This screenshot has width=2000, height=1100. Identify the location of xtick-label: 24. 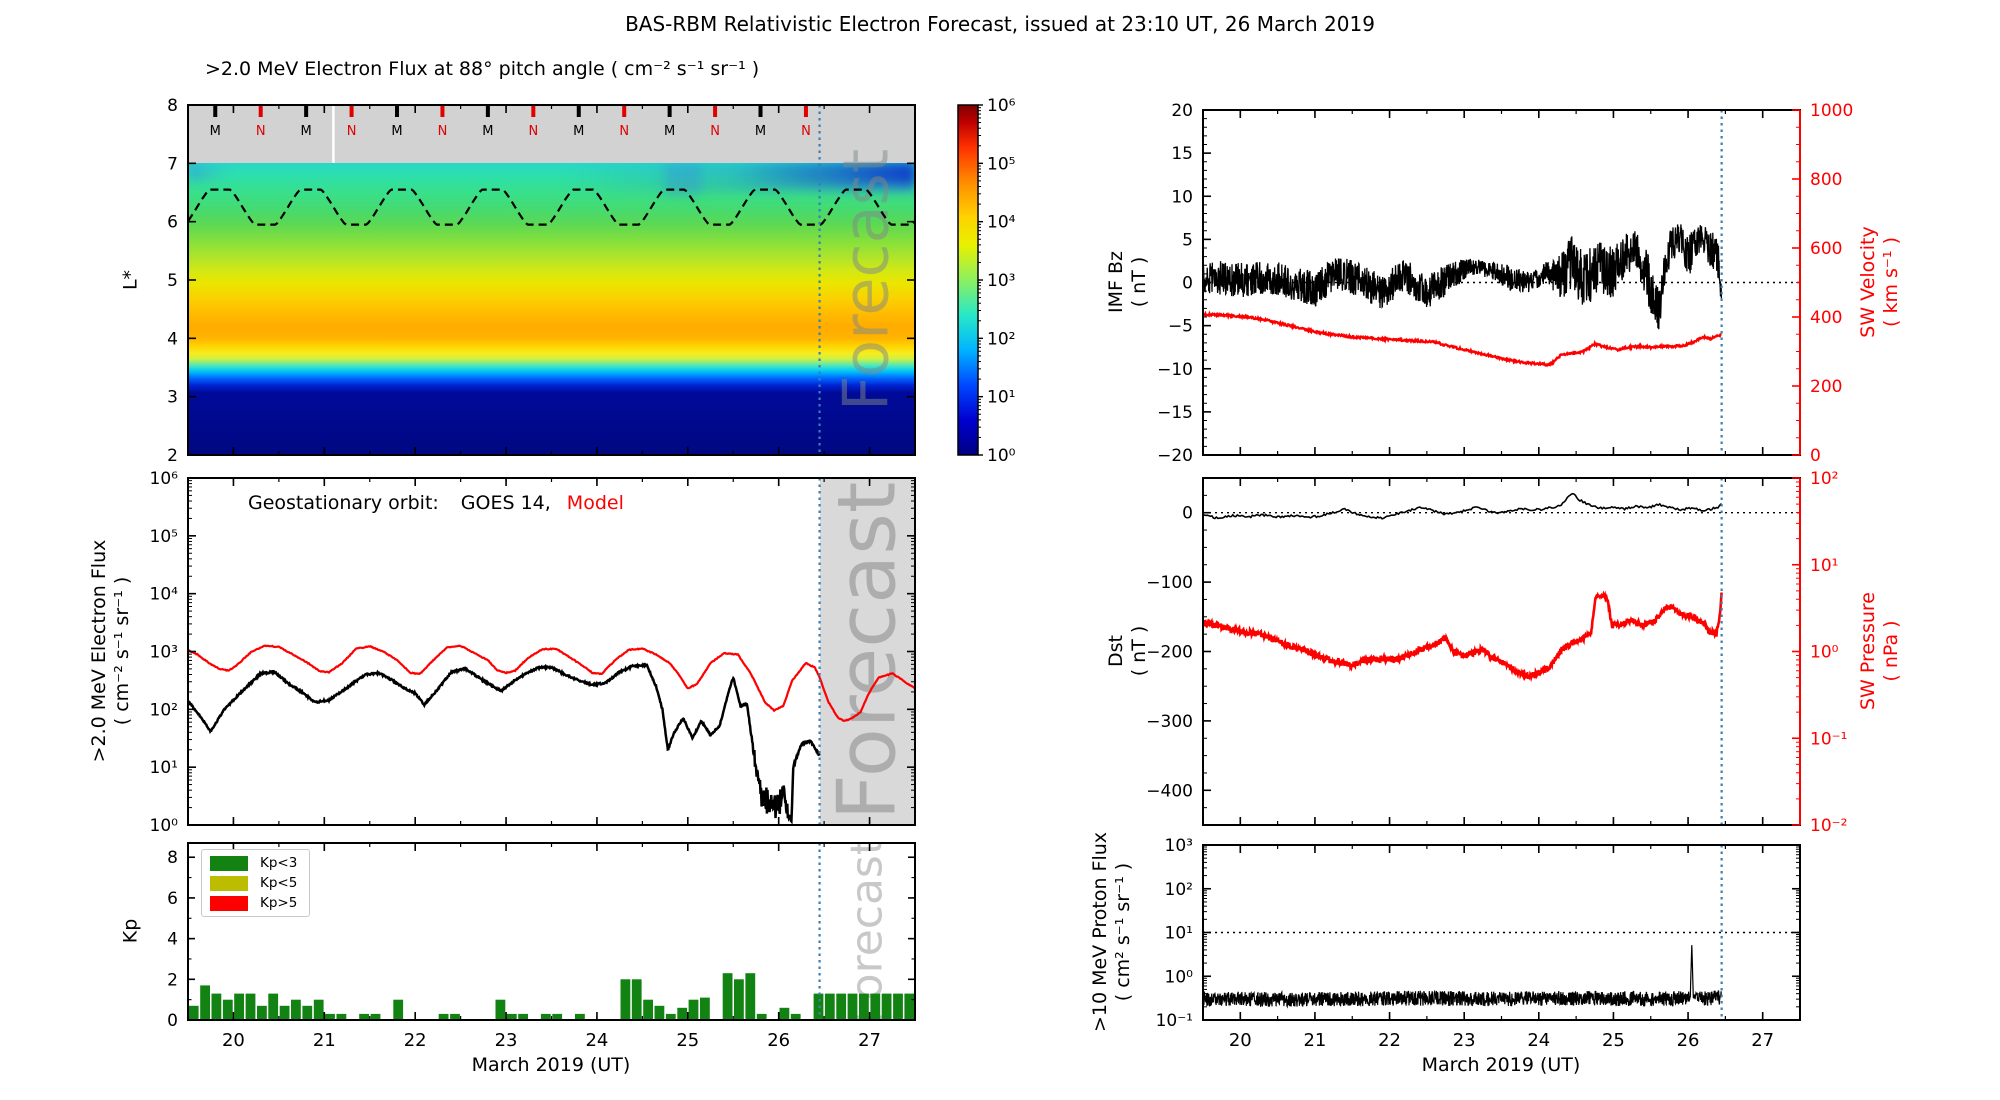
(1538, 1040).